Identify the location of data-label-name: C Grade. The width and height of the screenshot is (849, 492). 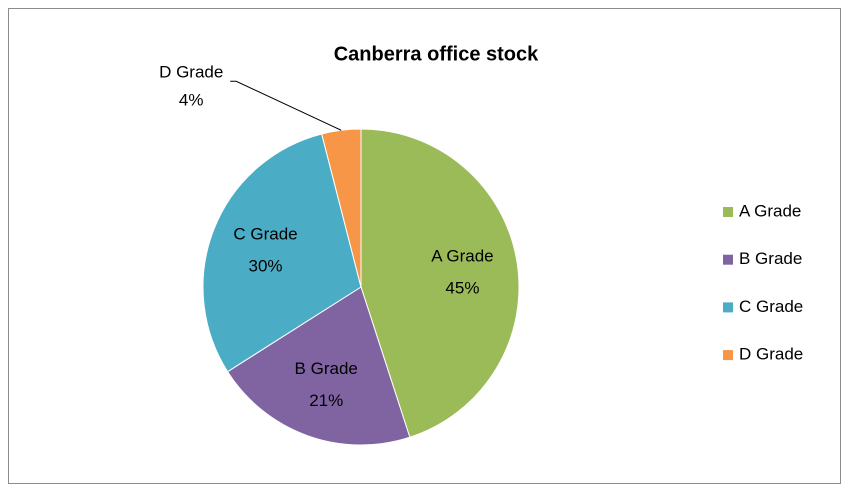
(265, 234).